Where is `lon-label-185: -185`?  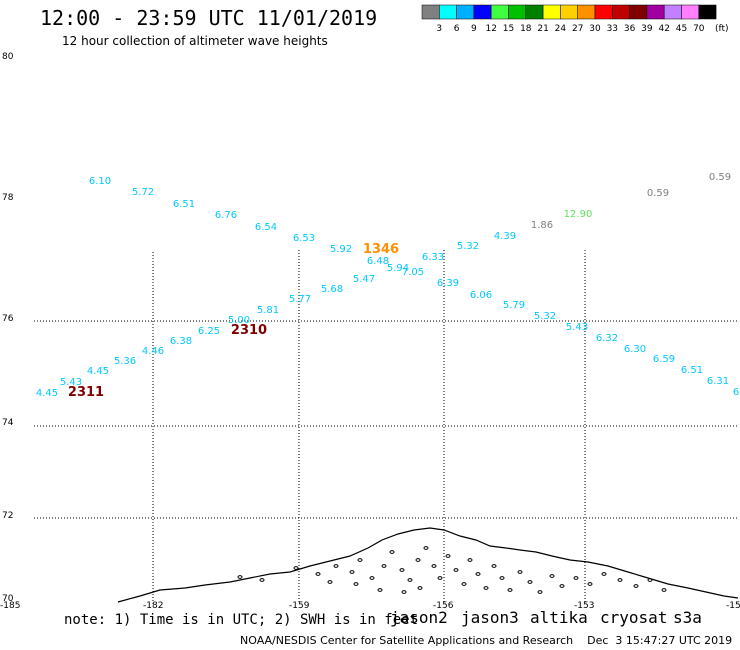 lon-label-185: -185 is located at coordinates (10, 606).